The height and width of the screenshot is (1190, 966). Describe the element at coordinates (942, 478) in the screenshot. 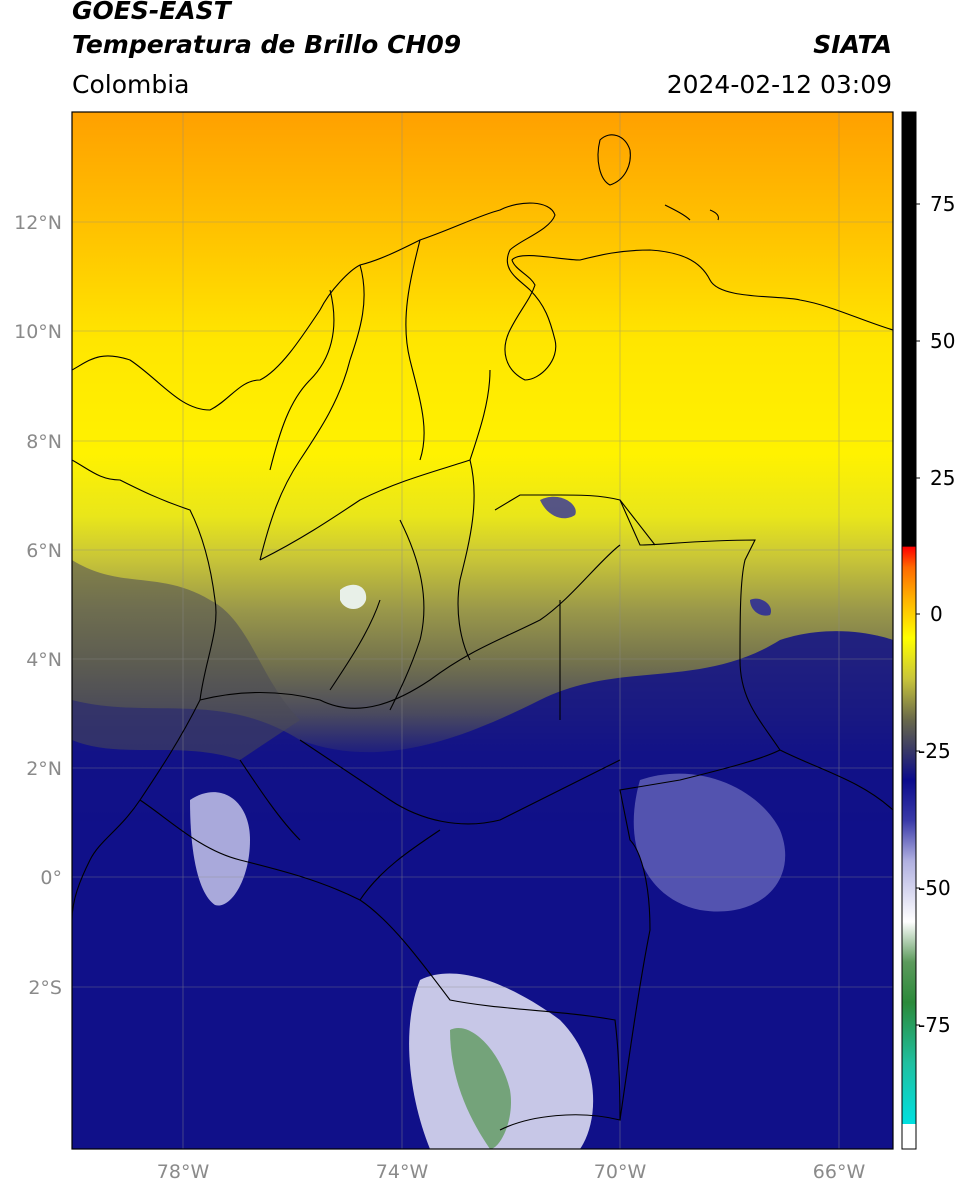

I see `colorbar-tick-label: 25` at that location.